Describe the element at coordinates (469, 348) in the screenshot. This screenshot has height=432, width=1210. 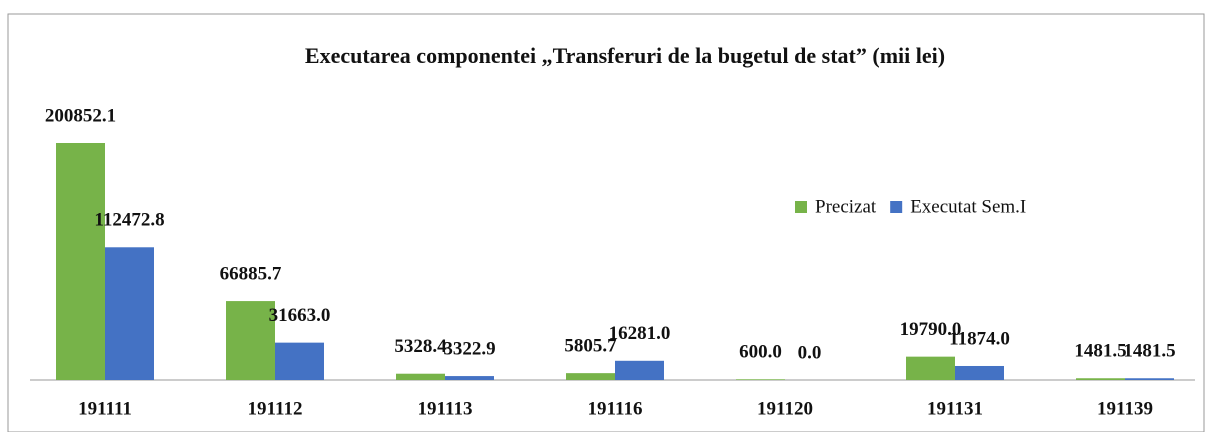
I see `data-label: 3322.9` at that location.